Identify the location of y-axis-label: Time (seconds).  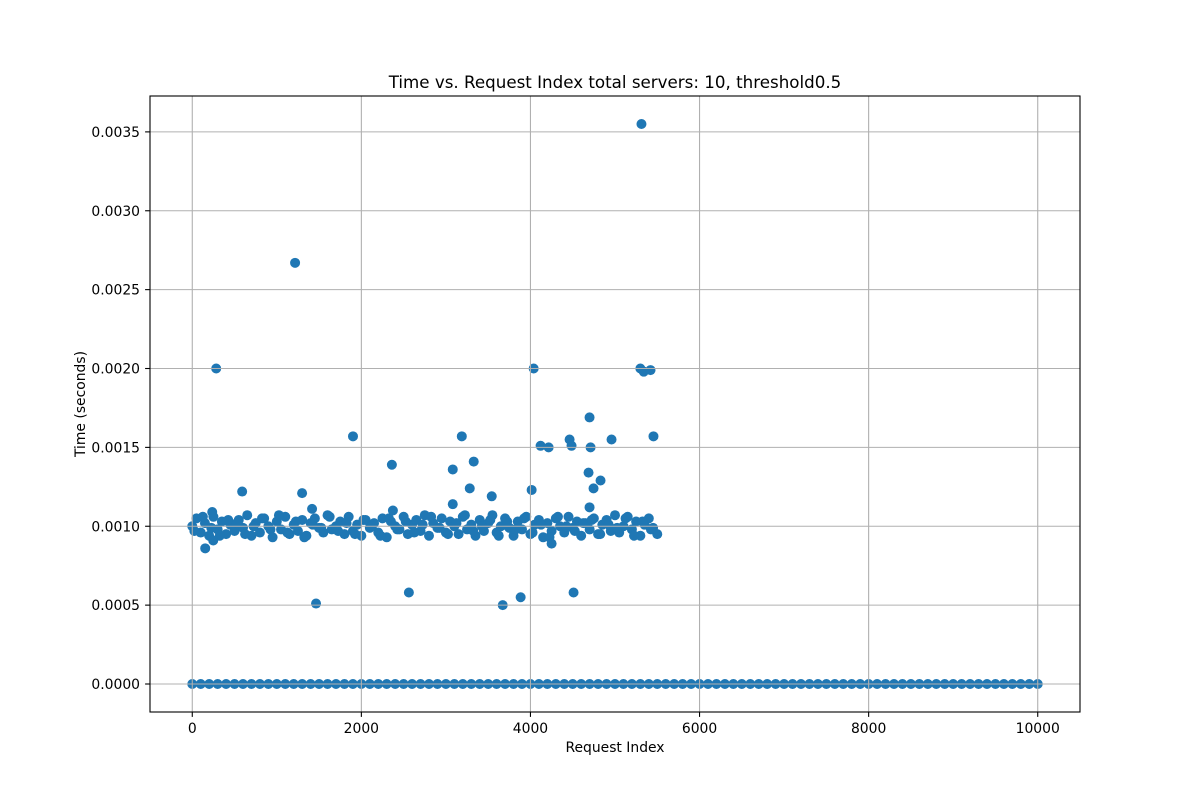
(81, 404).